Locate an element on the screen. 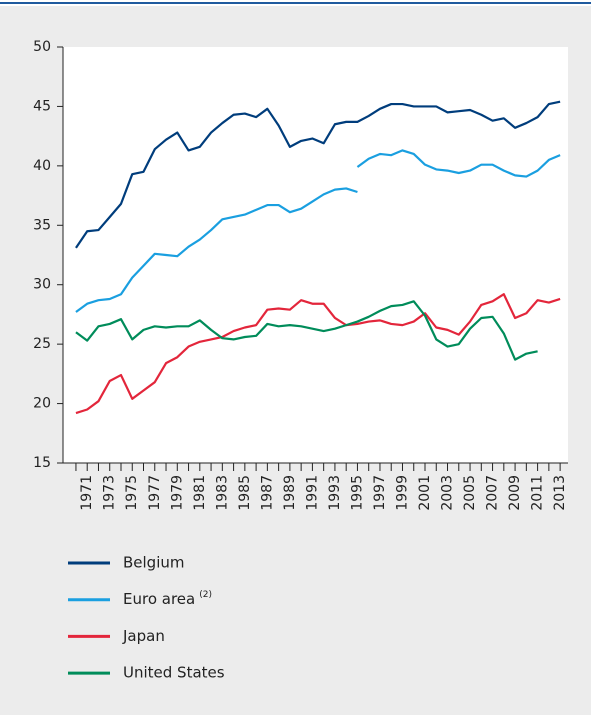 This screenshot has height=715, width=591. x-tick-label: 1981 is located at coordinates (200, 493).